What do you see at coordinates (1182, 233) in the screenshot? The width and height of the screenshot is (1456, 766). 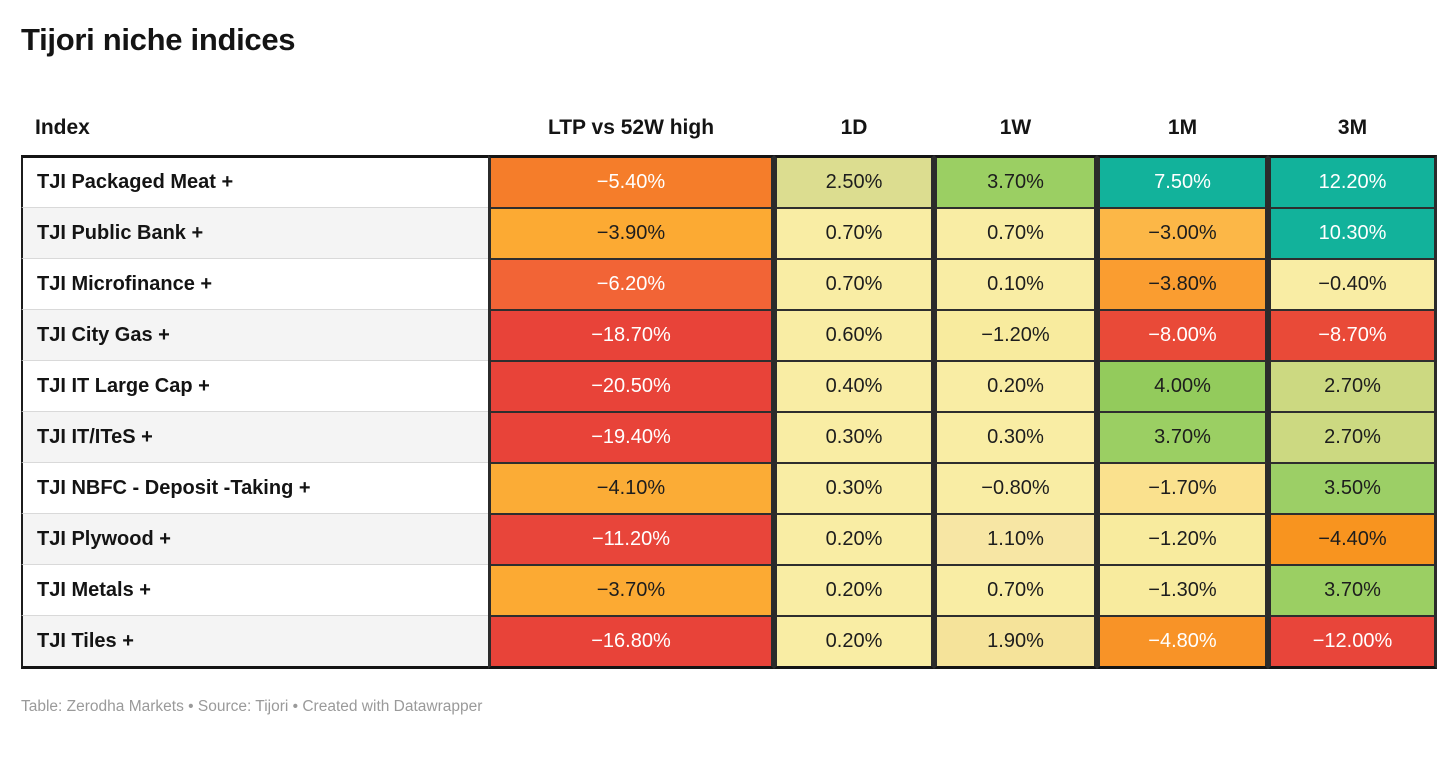 I see `value-cell: −3.00%` at bounding box center [1182, 233].